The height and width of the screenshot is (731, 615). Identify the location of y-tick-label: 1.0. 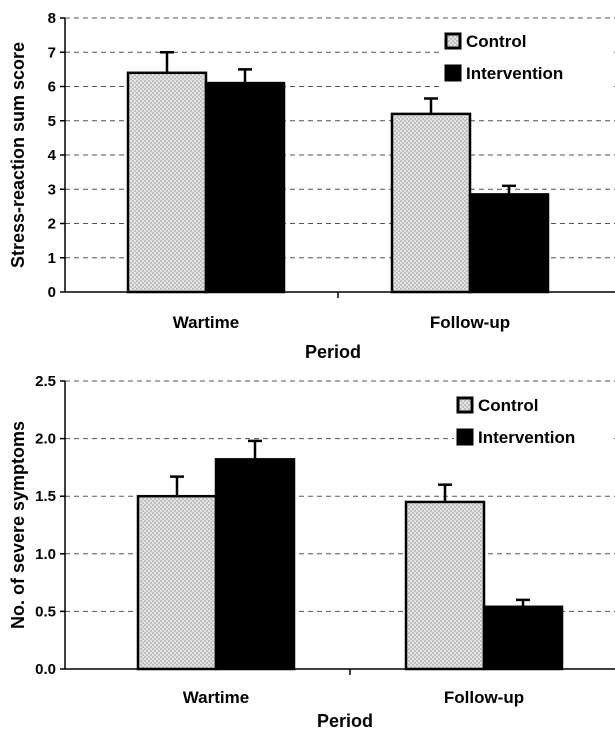
(45, 554).